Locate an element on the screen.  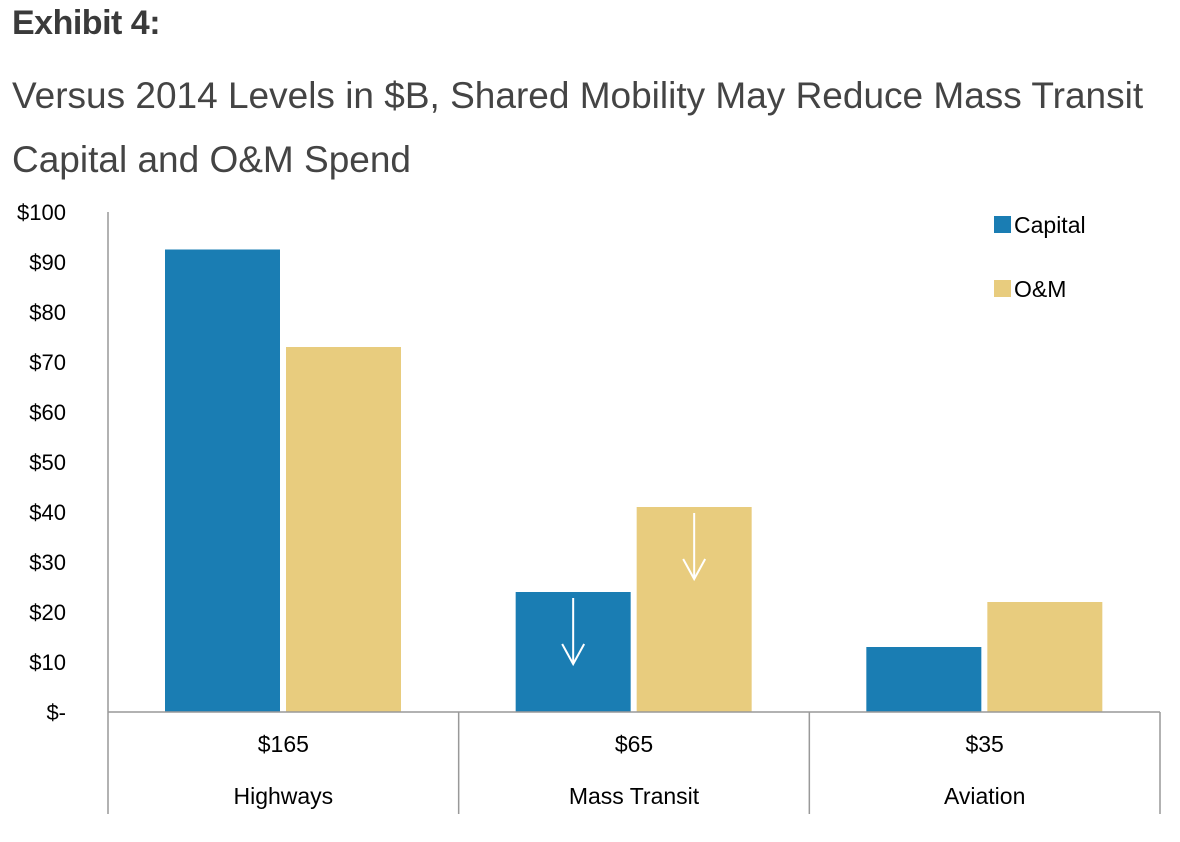
bar-capital-highways is located at coordinates (222, 480).